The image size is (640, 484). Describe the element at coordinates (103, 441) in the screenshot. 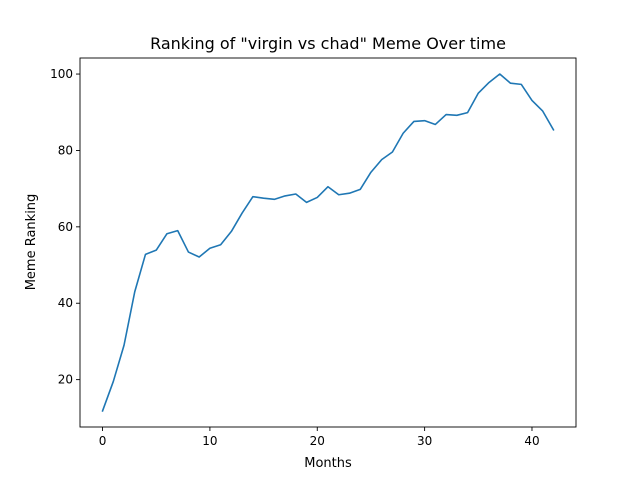

I see `x-tick-label: 0` at that location.